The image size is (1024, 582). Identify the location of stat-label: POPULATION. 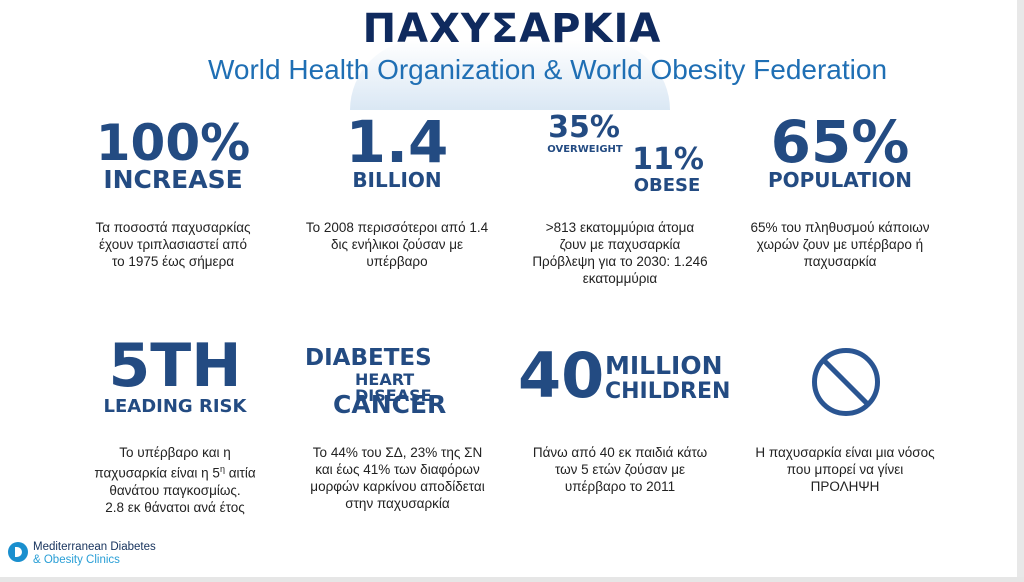
(840, 180).